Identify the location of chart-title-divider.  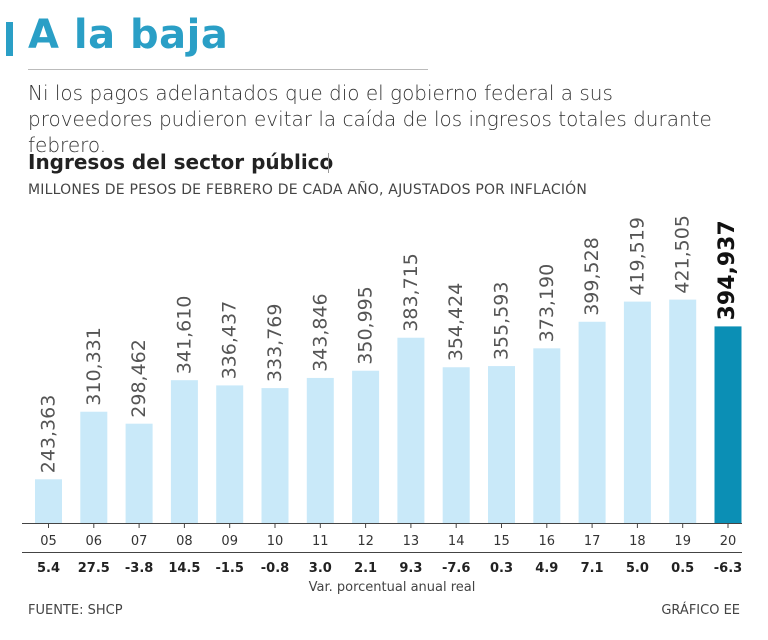
(328, 163).